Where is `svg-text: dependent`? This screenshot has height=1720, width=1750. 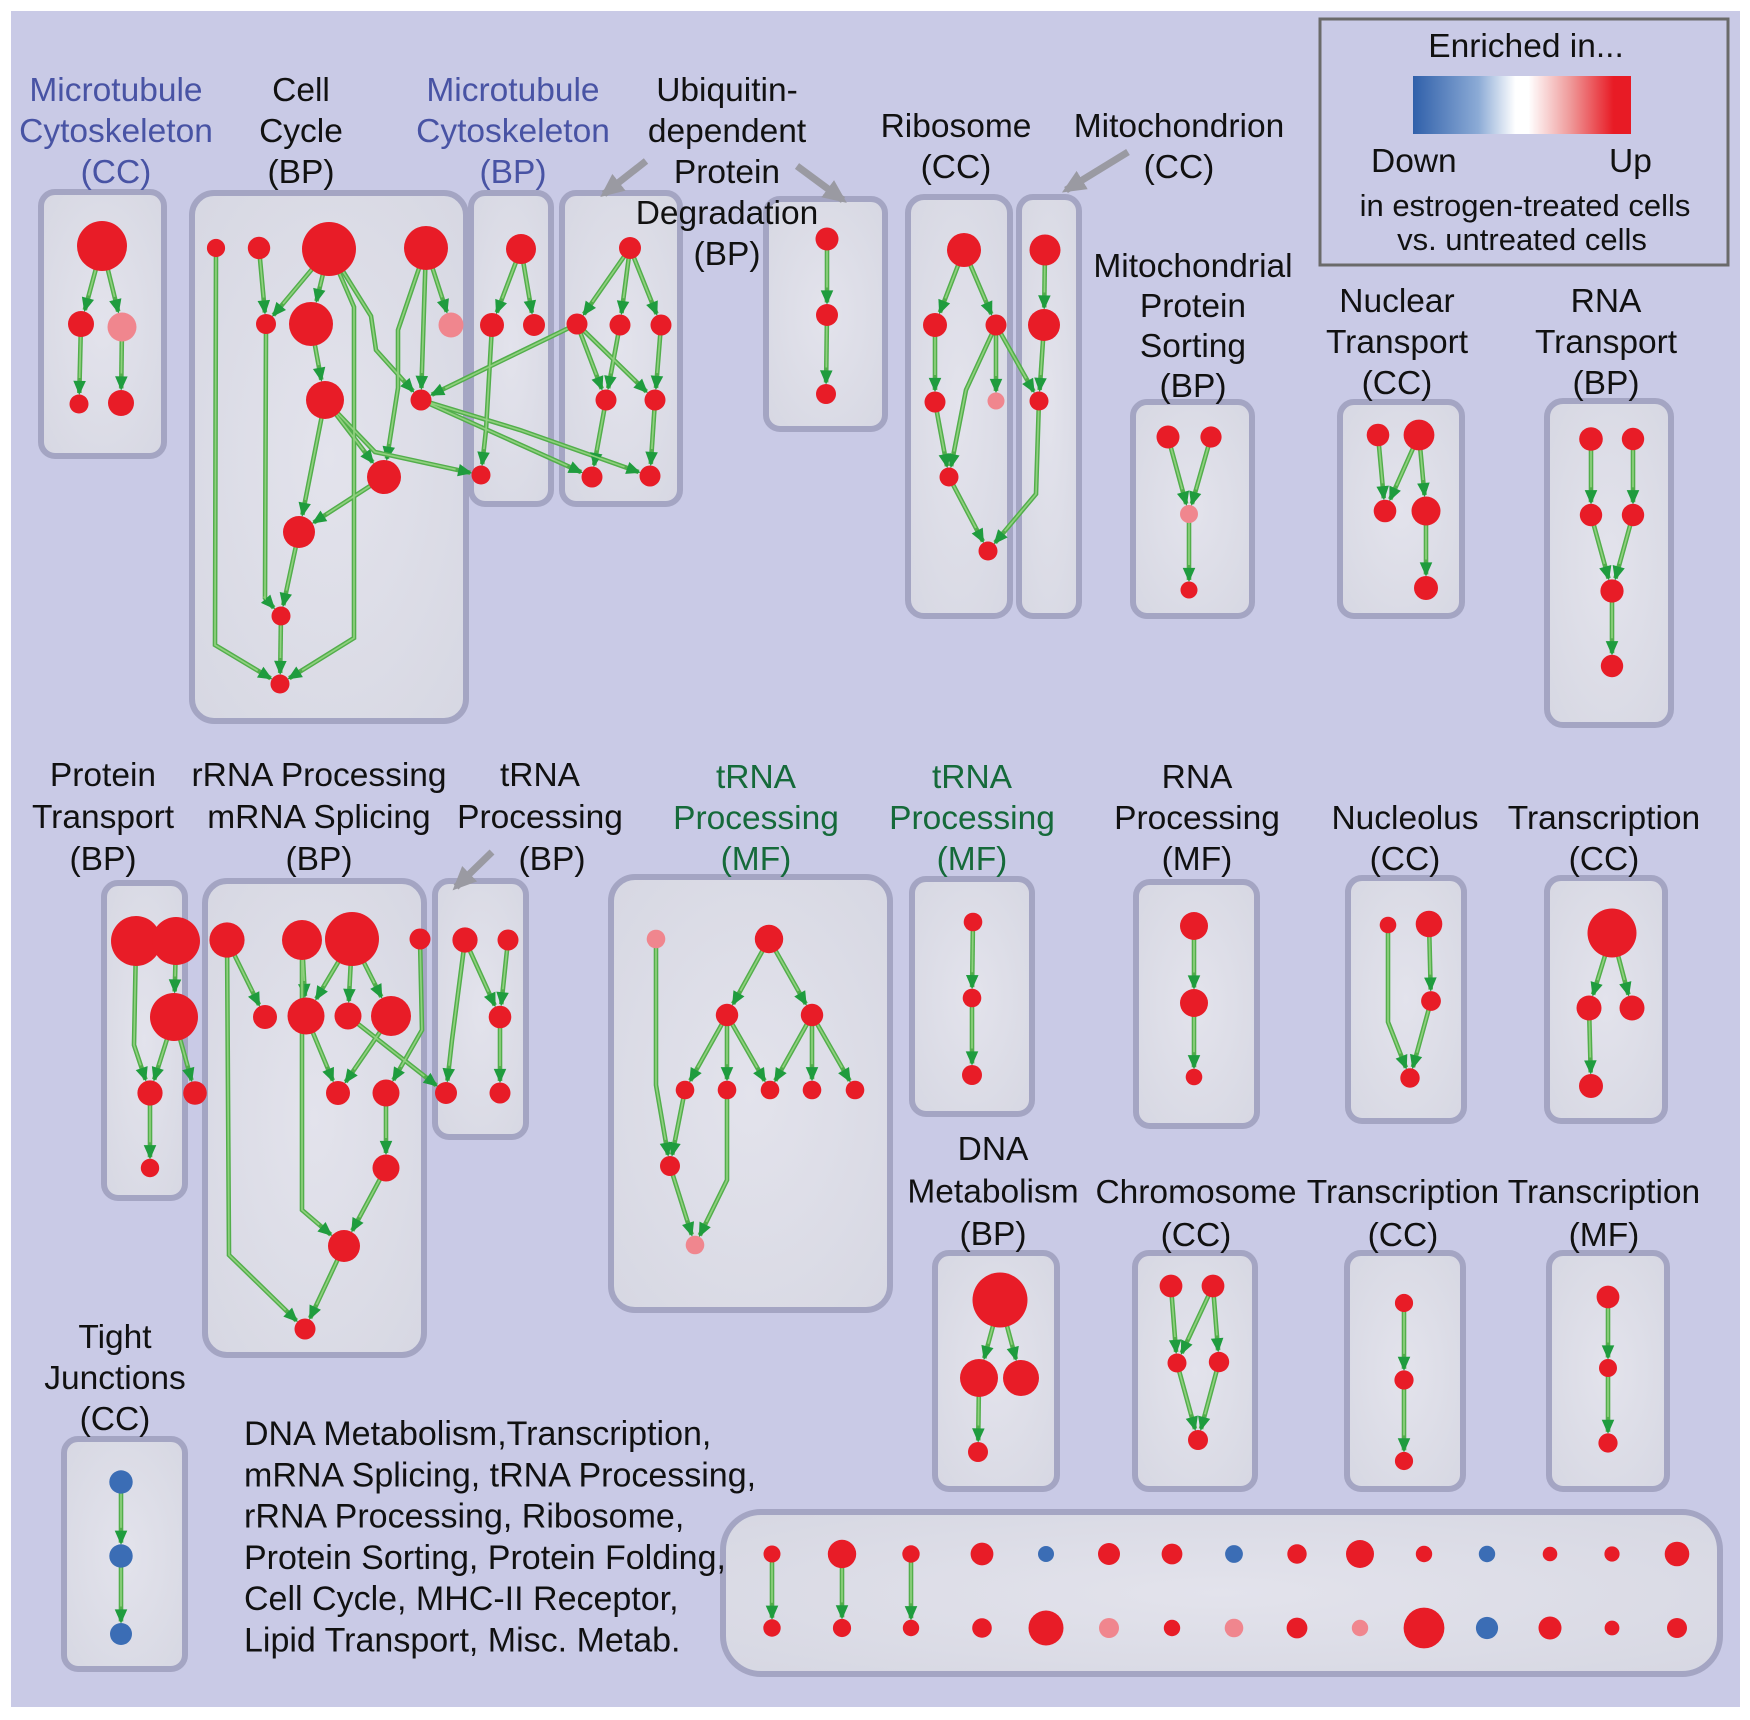 svg-text: dependent is located at coordinates (727, 131).